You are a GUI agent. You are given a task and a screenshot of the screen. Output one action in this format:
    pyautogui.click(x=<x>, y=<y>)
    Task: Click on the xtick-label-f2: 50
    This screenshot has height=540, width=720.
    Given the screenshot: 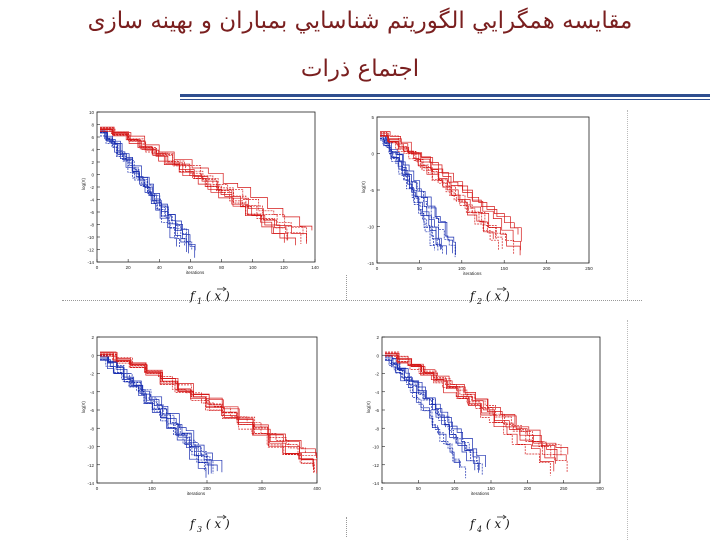 What is the action you would take?
    pyautogui.click(x=420, y=268)
    